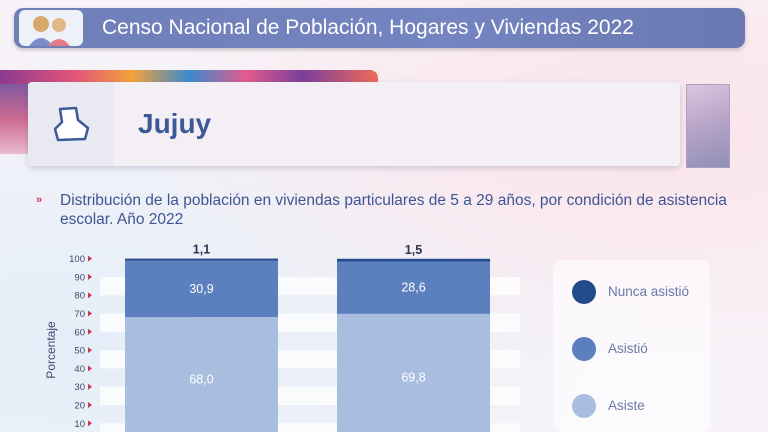 Image resolution: width=768 pixels, height=432 pixels. Describe the element at coordinates (79, 296) in the screenshot. I see `y-tick-label: 80` at that location.